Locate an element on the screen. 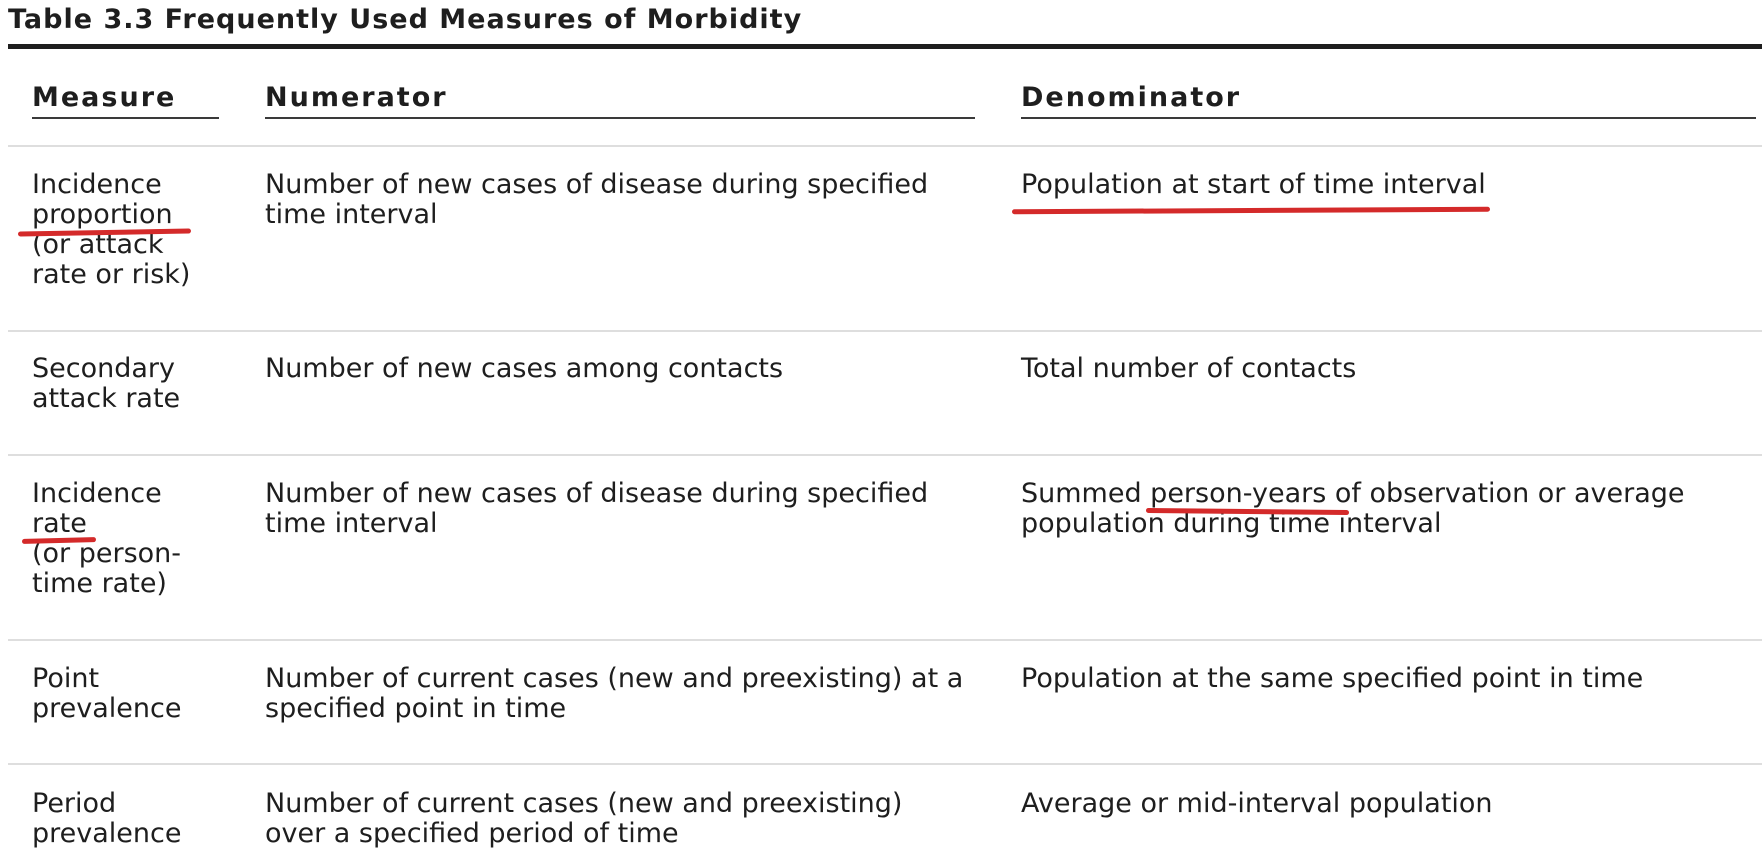 The image size is (1762, 860). header-numerator-rule is located at coordinates (620, 118).